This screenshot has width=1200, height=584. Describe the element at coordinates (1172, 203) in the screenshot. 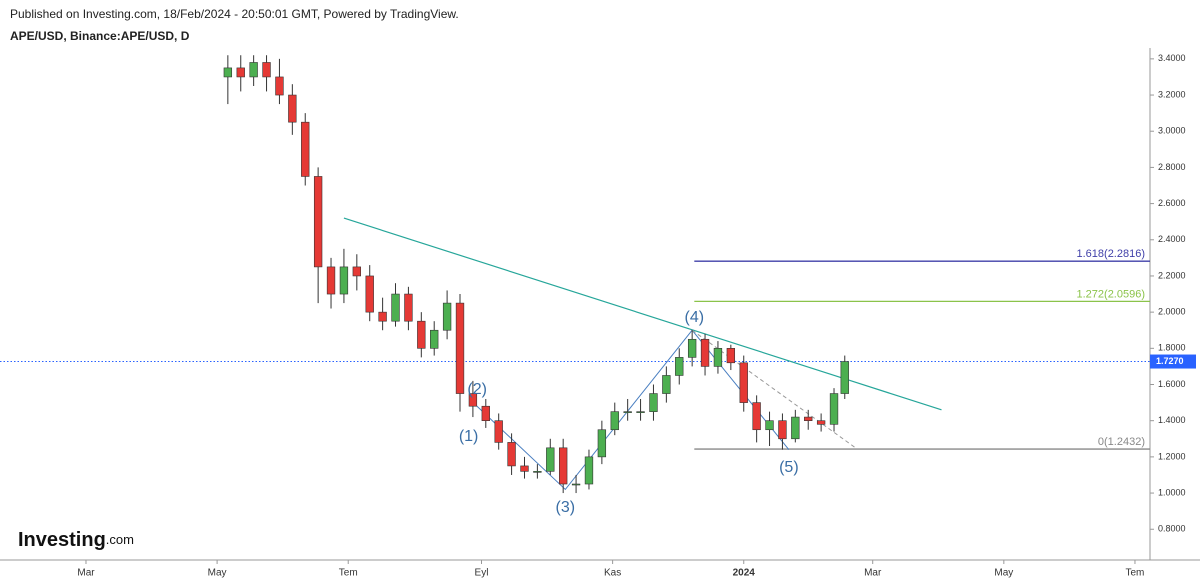

I see `y-tick-label: 2.6000` at that location.